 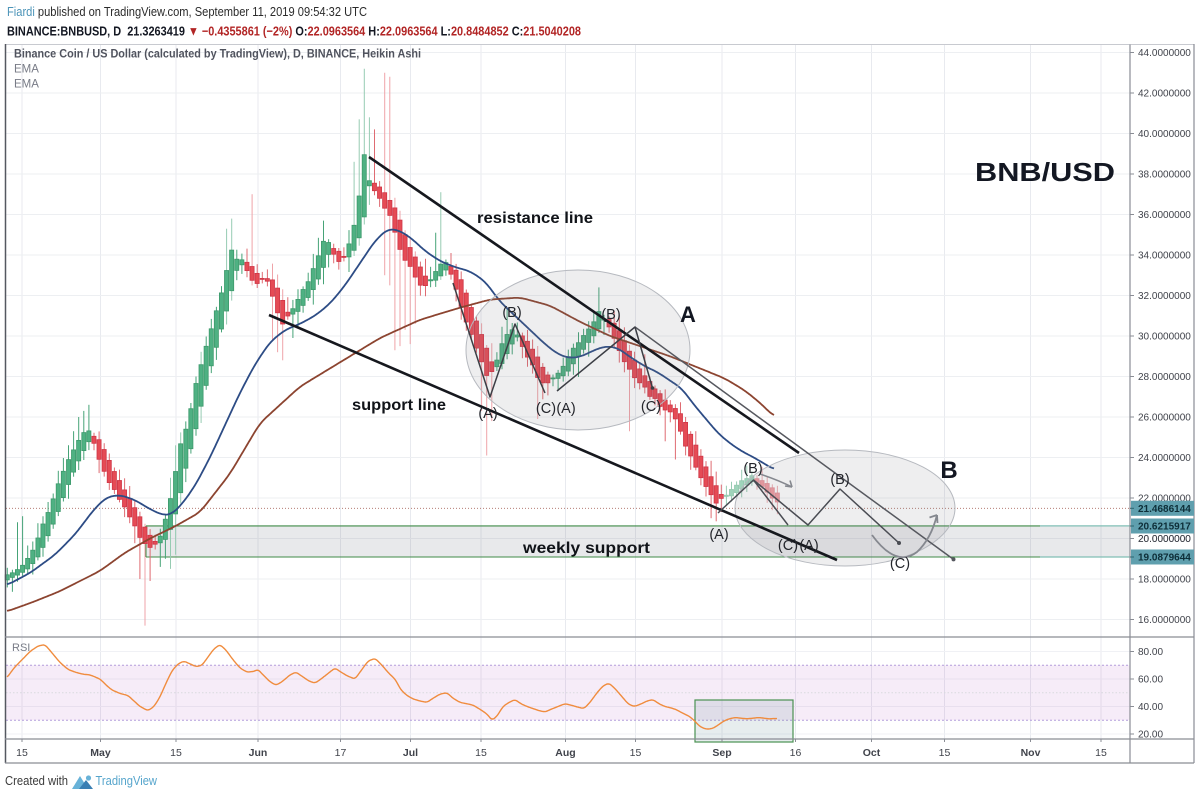 I want to click on svg-text: B, so click(x=948, y=470).